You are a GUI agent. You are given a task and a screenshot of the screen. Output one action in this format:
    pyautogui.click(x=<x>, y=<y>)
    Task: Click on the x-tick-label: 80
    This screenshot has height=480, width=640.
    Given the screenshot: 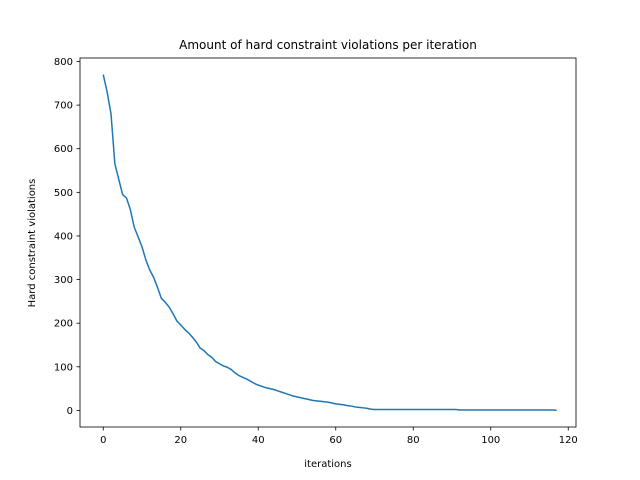 What is the action you would take?
    pyautogui.click(x=413, y=440)
    